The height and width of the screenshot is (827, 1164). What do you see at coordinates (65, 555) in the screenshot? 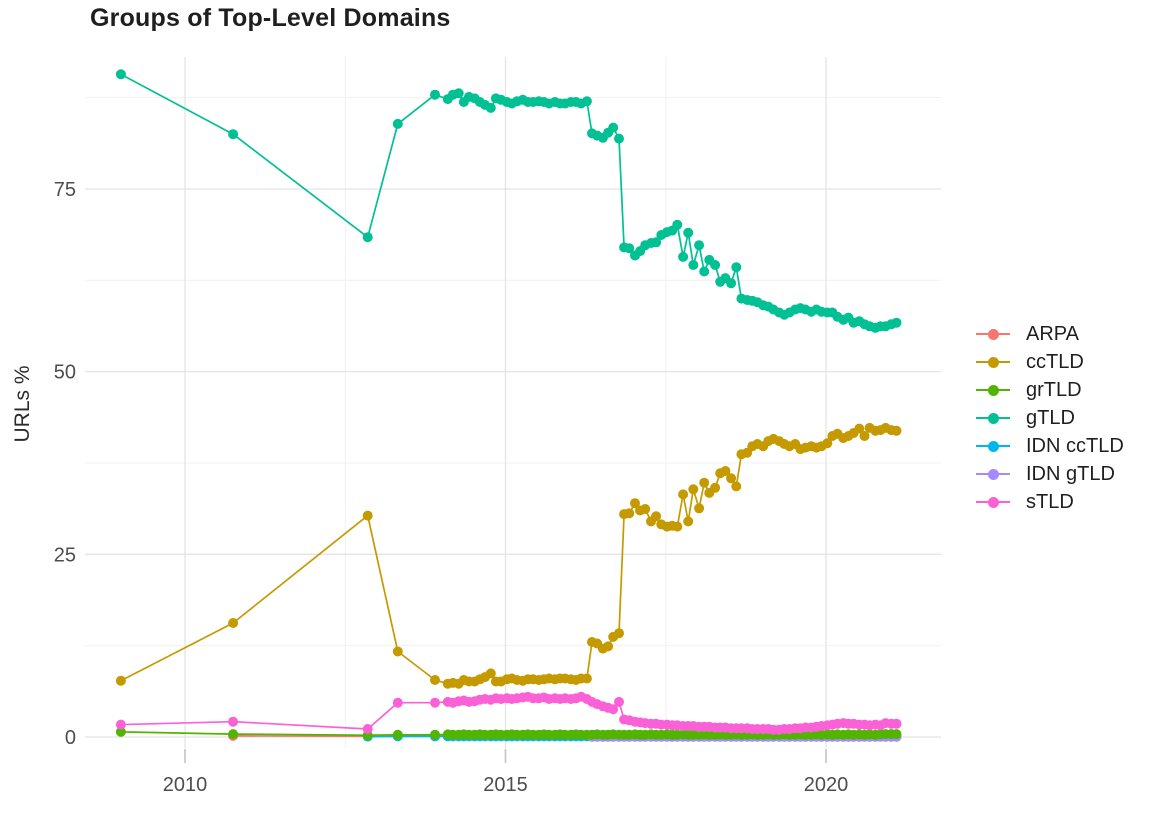
I see `y-tick-label: 25` at bounding box center [65, 555].